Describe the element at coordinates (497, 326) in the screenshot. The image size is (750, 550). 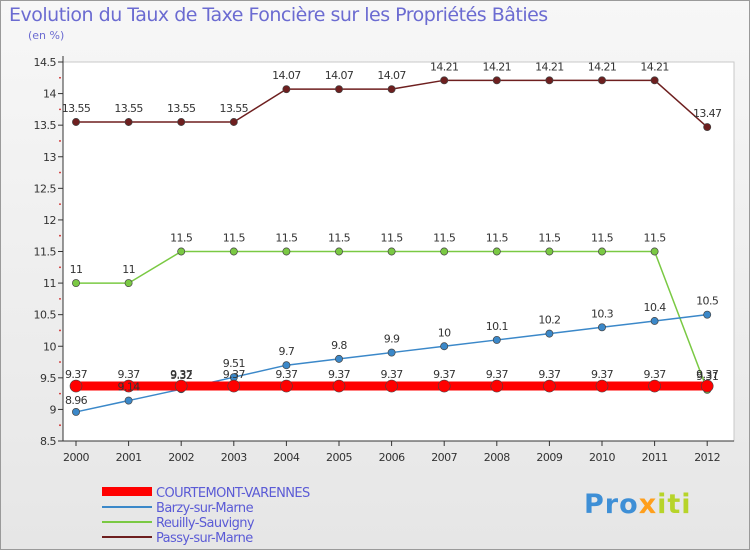
I see `data-label: 10.1` at that location.